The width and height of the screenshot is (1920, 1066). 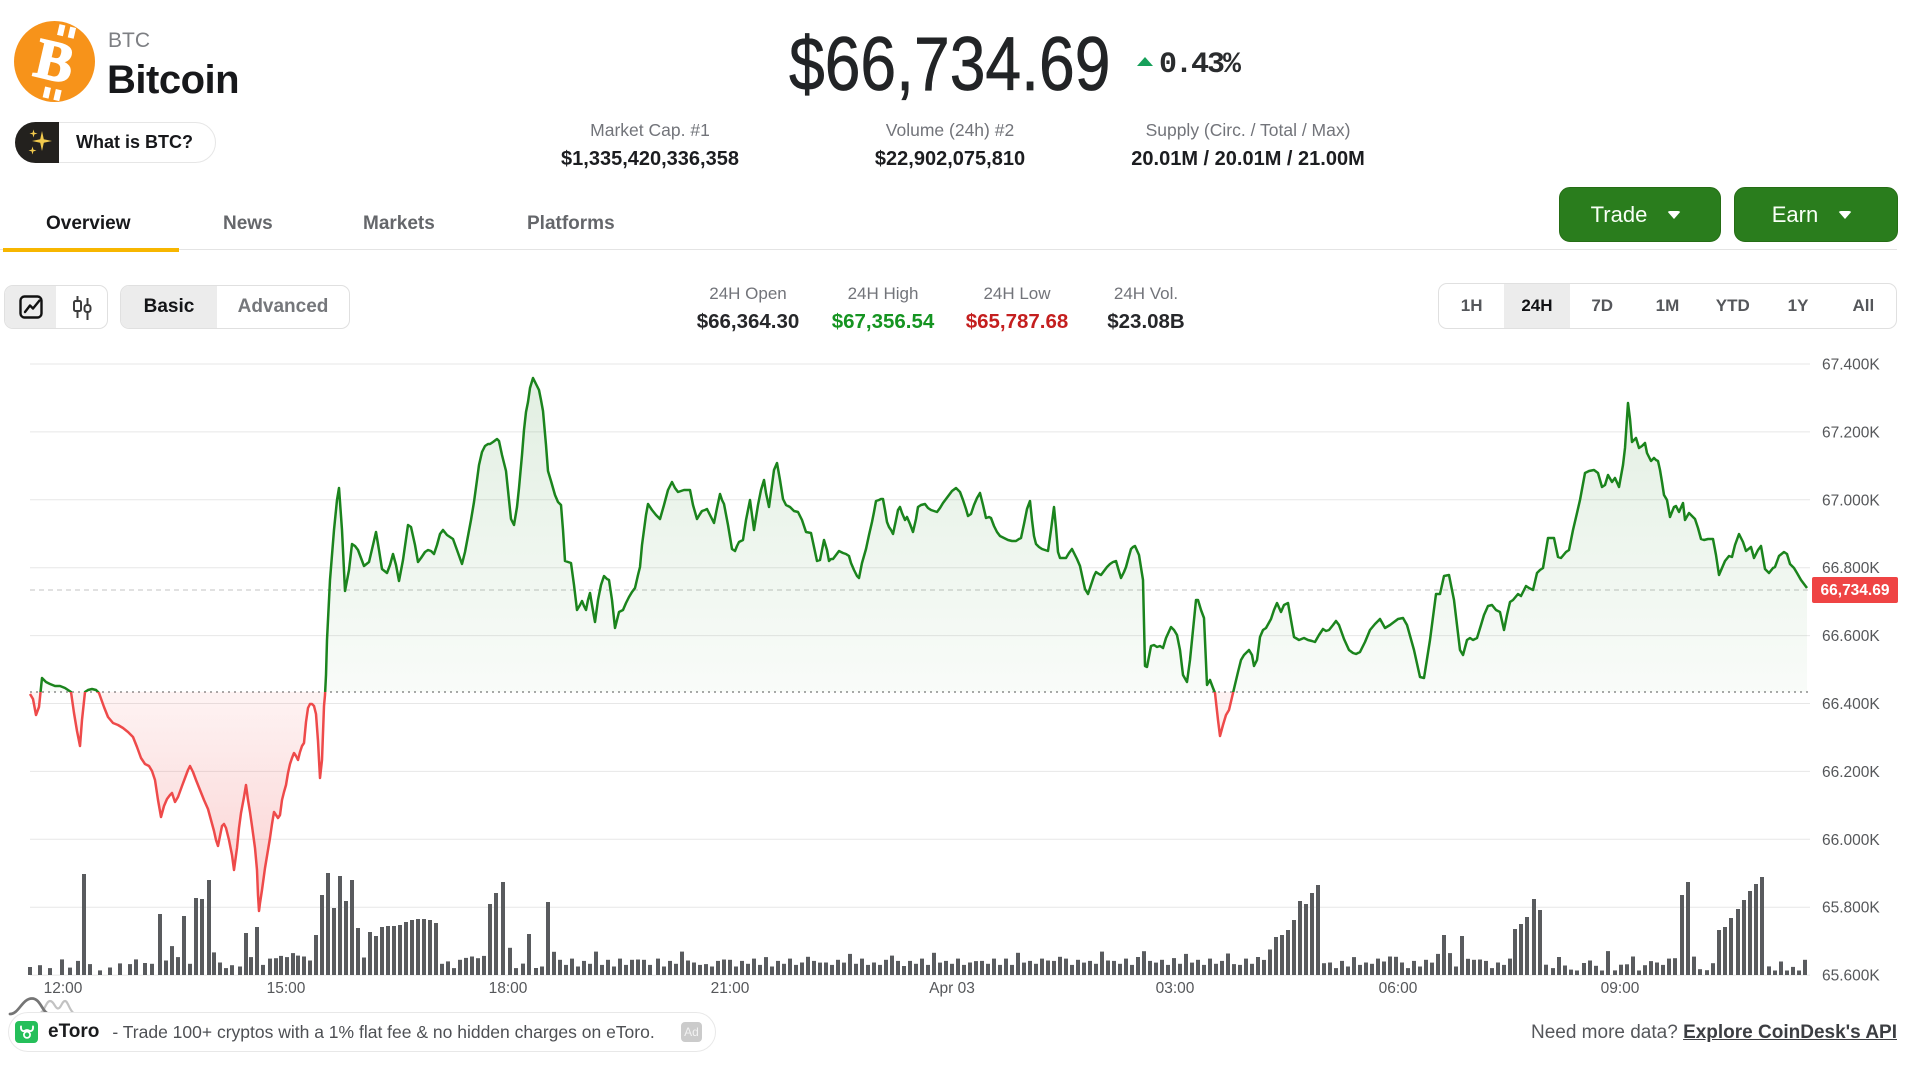 What do you see at coordinates (63, 988) in the screenshot?
I see `svg-text: 12:00` at bounding box center [63, 988].